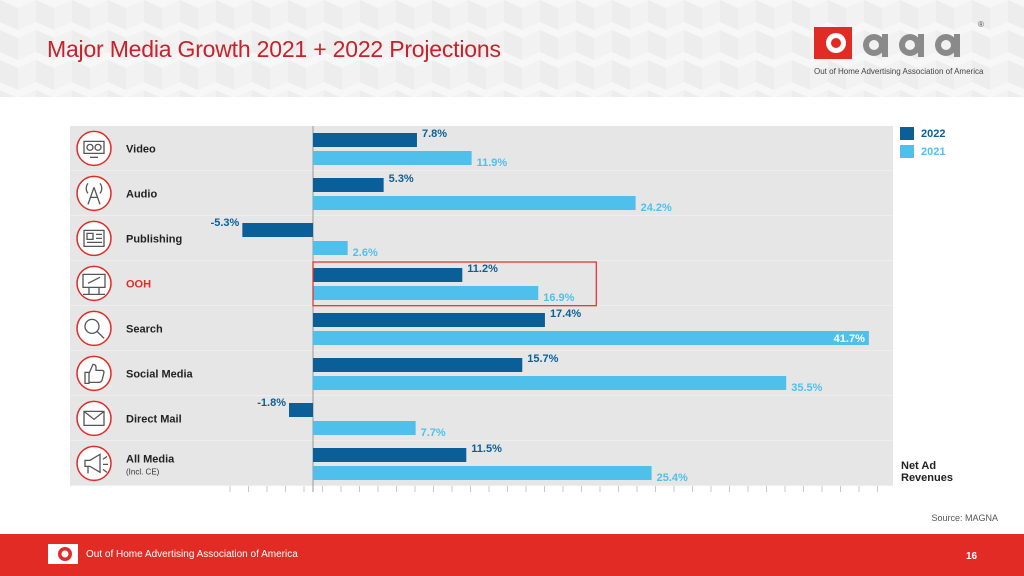 The width and height of the screenshot is (1024, 576). Describe the element at coordinates (907, 151) in the screenshot. I see `legend-swatch-2021` at that location.